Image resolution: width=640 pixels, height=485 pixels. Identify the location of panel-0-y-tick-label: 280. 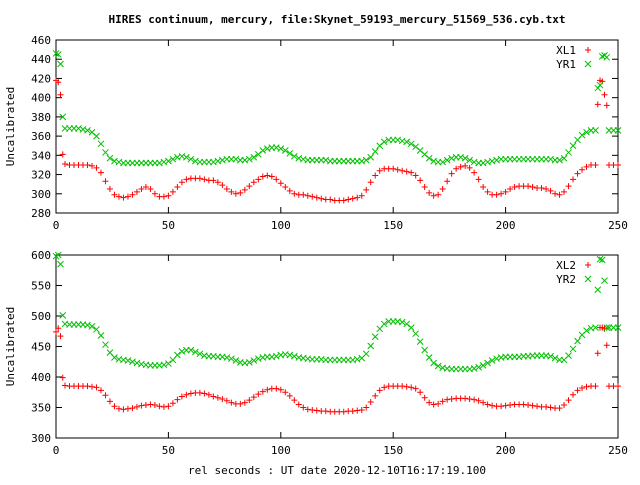
(41, 213).